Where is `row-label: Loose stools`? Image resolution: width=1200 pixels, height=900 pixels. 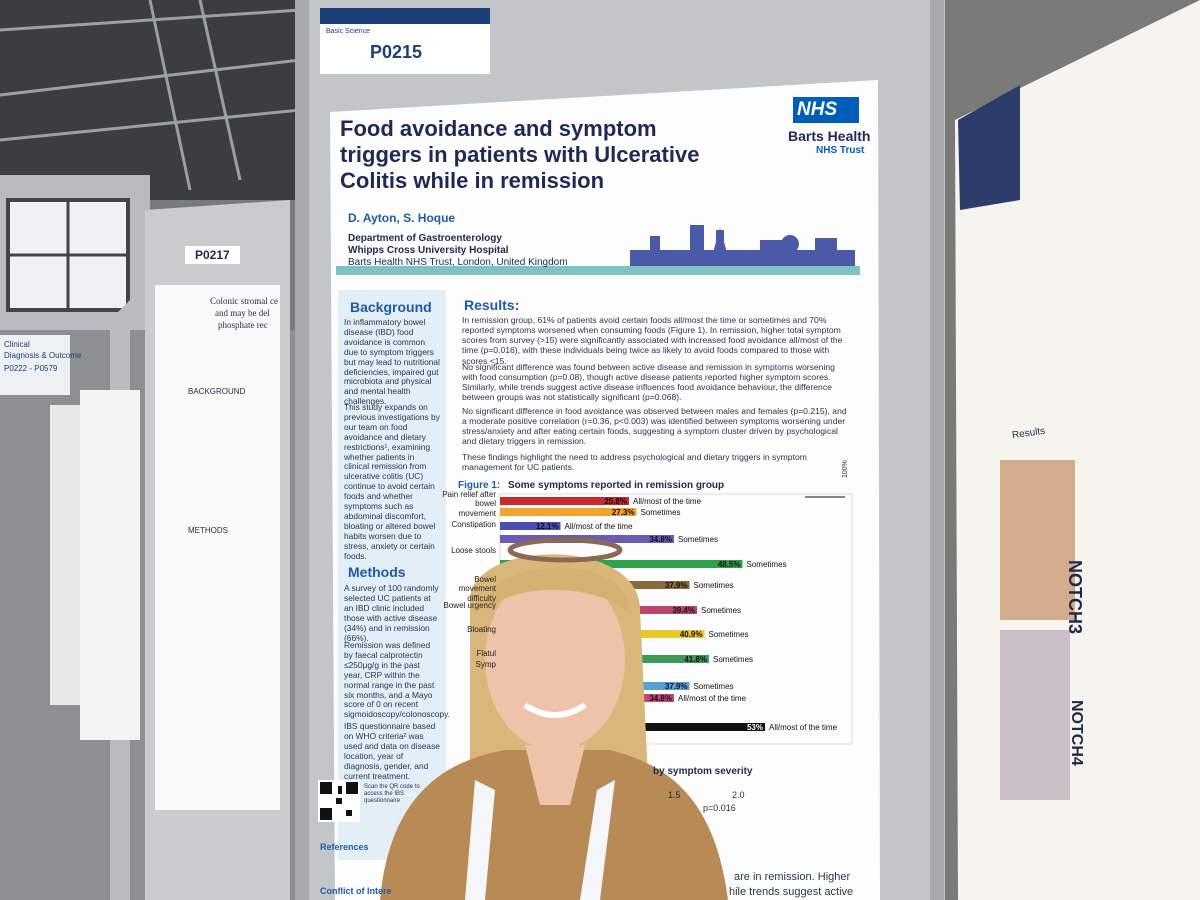 row-label: Loose stools is located at coordinates (473, 550).